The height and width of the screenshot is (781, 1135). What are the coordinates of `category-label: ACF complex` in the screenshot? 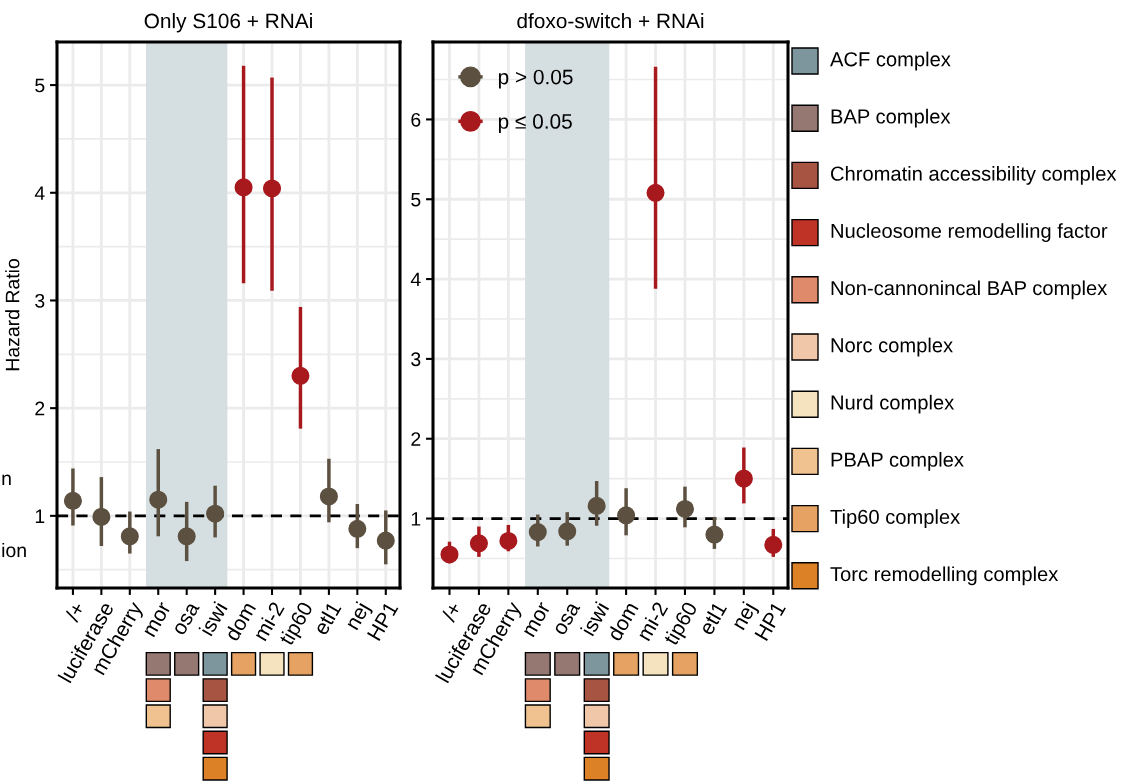 It's located at (890, 61).